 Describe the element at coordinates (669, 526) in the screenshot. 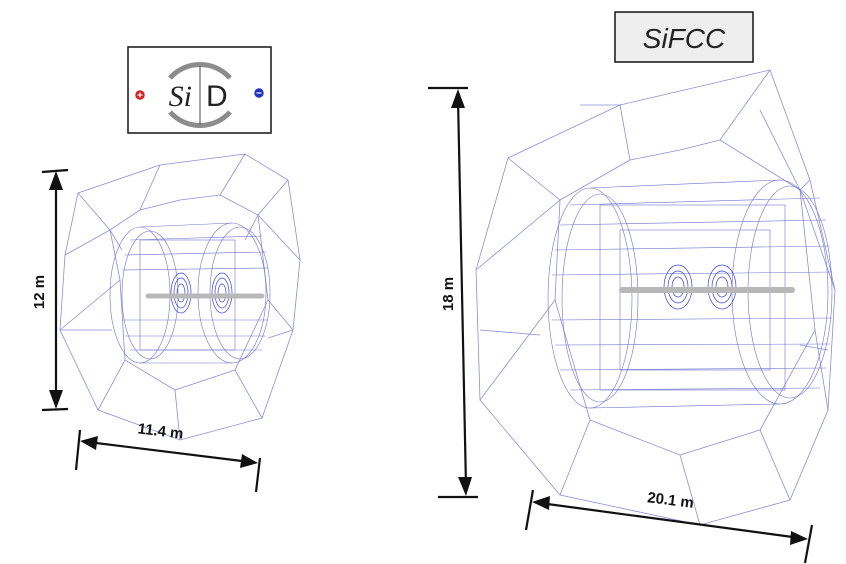

I see `sifcc-length-dimension: 20.1 m` at that location.